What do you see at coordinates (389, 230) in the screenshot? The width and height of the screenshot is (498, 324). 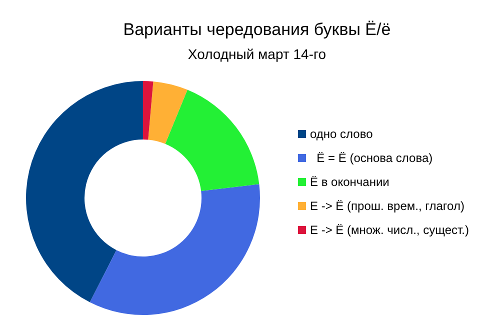 I see `legend-label: Е -> Ё (множ. числ., сущест.)` at bounding box center [389, 230].